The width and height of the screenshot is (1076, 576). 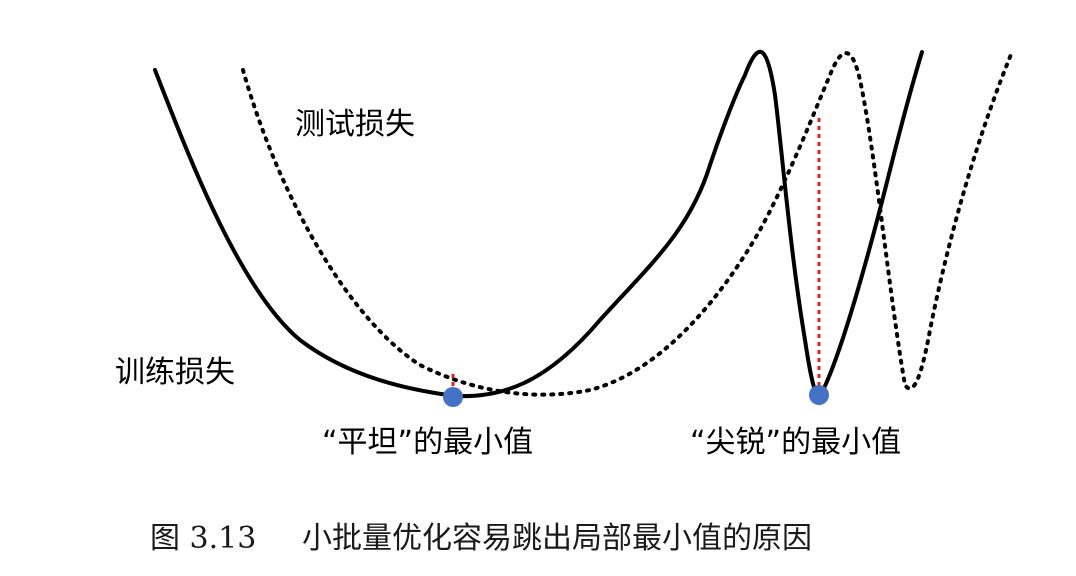 I want to click on flat-minimum-point, so click(x=453, y=397).